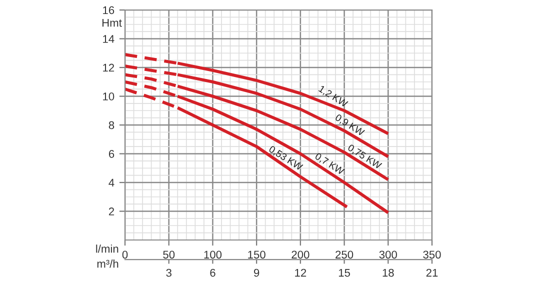 The image size is (545, 288). What do you see at coordinates (345, 254) in the screenshot?
I see `x-tick-label: 250` at bounding box center [345, 254].